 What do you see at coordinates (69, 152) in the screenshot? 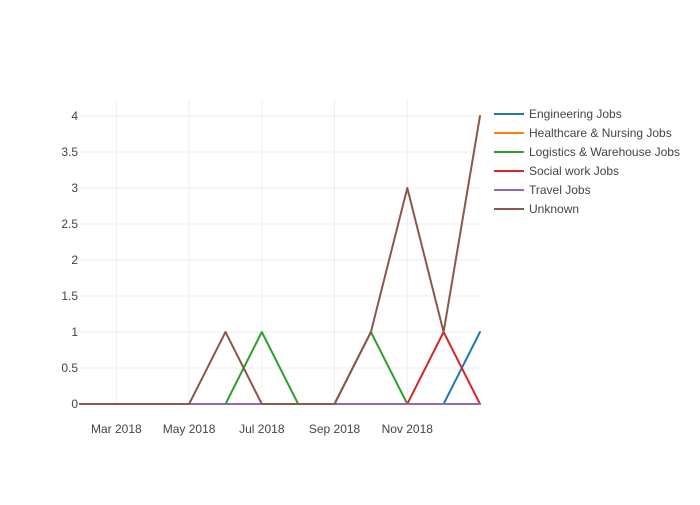
I see `y-tick-label: 3.5` at bounding box center [69, 152].